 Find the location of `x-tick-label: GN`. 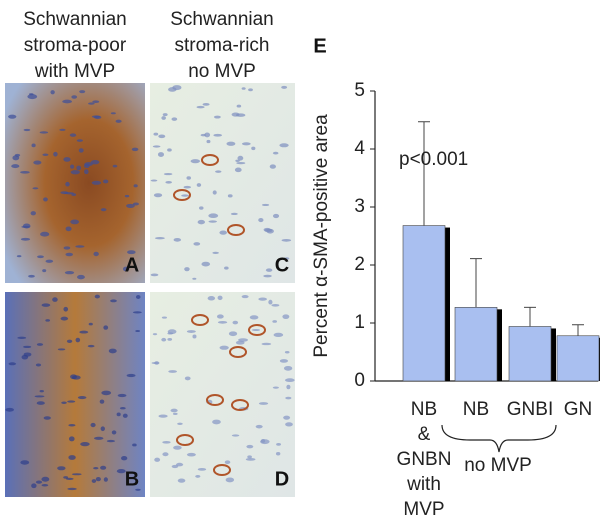

x-tick-label: GN is located at coordinates (578, 409).